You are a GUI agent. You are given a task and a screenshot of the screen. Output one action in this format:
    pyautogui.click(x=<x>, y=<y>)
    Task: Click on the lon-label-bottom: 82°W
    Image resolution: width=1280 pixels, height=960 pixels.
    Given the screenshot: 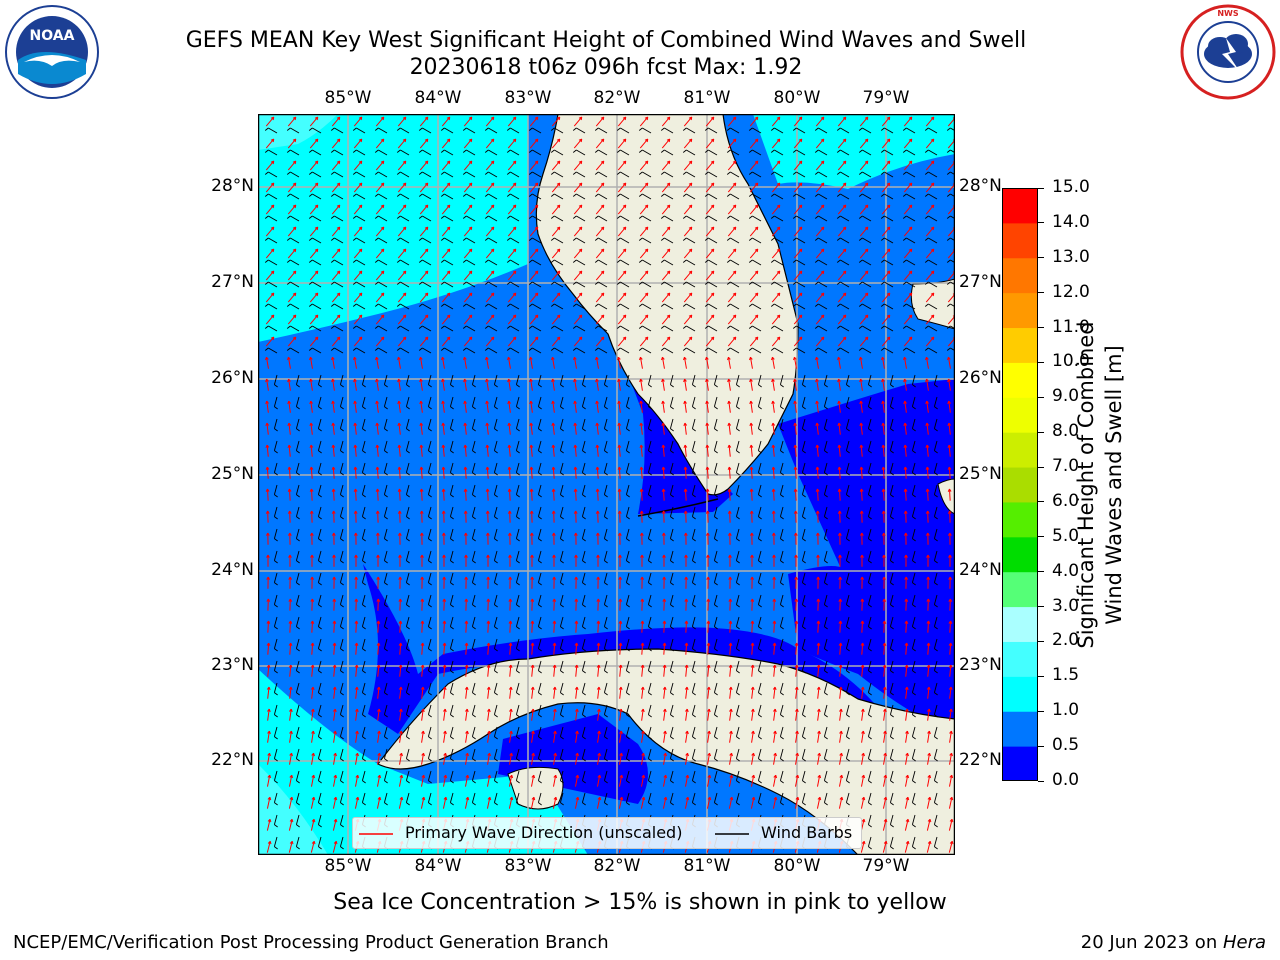 What is the action you would take?
    pyautogui.click(x=617, y=866)
    